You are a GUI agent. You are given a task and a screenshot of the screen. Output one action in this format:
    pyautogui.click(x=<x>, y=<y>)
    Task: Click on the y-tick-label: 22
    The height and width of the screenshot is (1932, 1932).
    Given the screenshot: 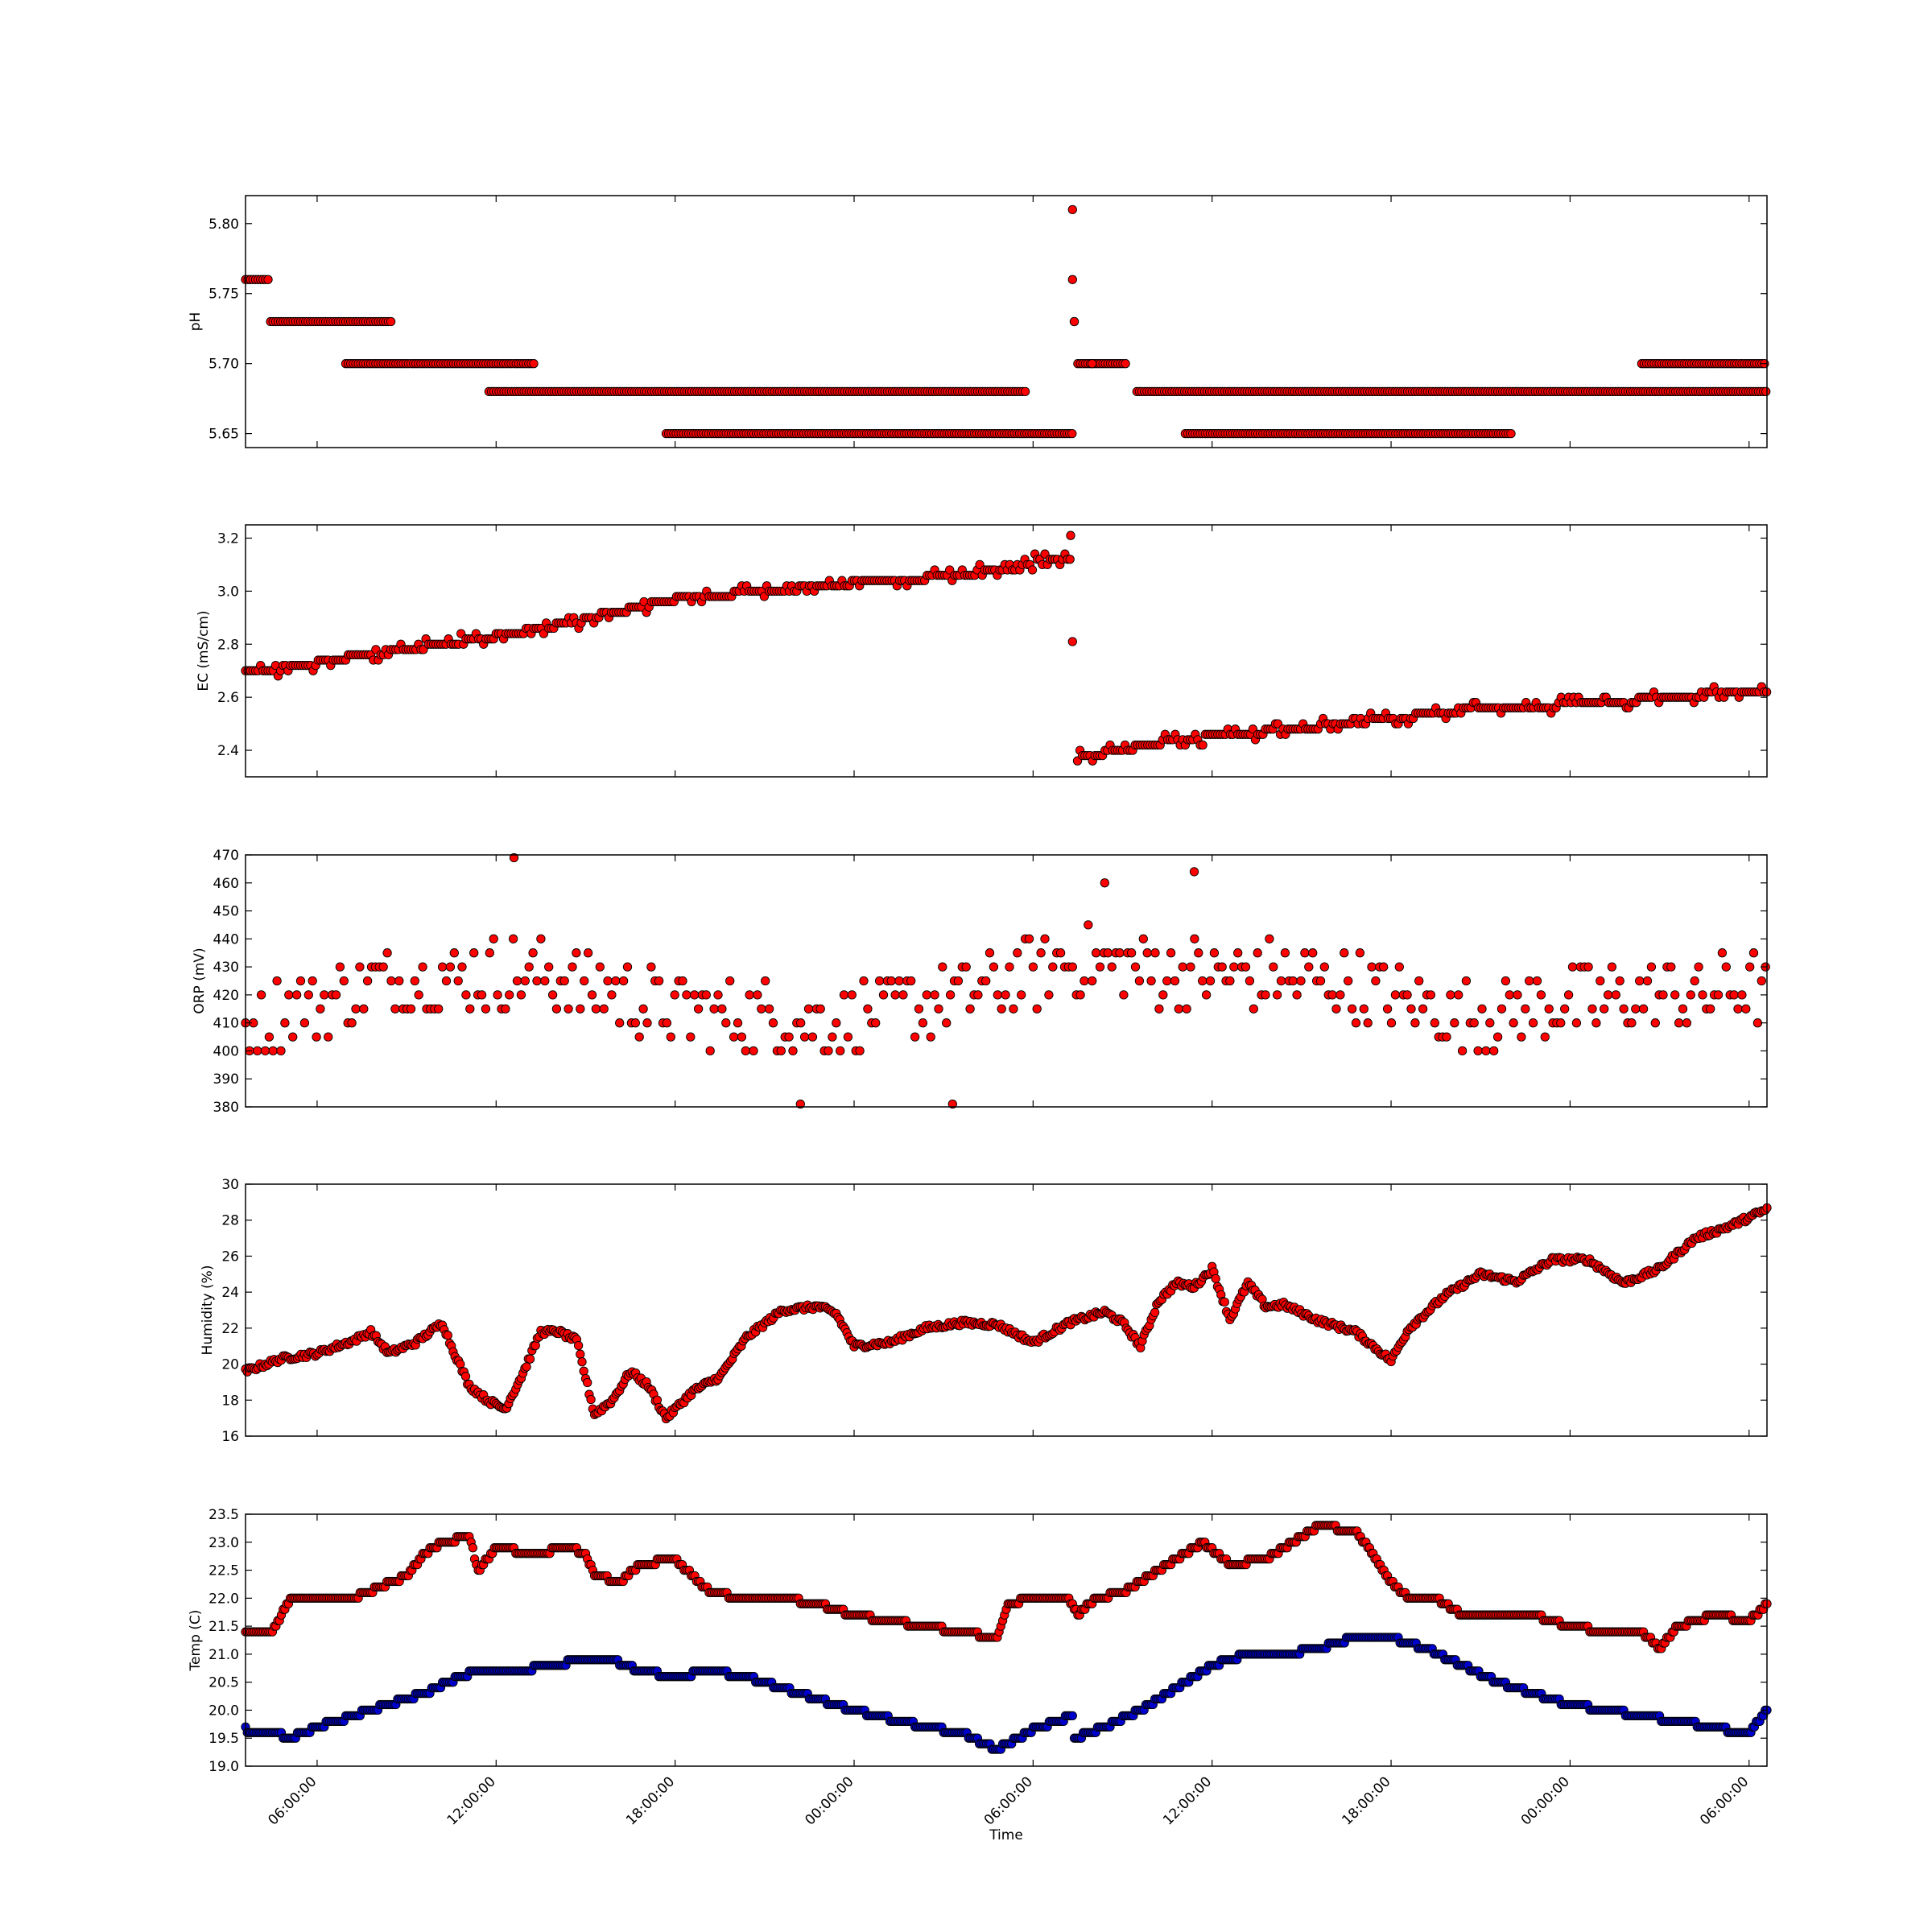 What is the action you would take?
    pyautogui.click(x=230, y=1329)
    